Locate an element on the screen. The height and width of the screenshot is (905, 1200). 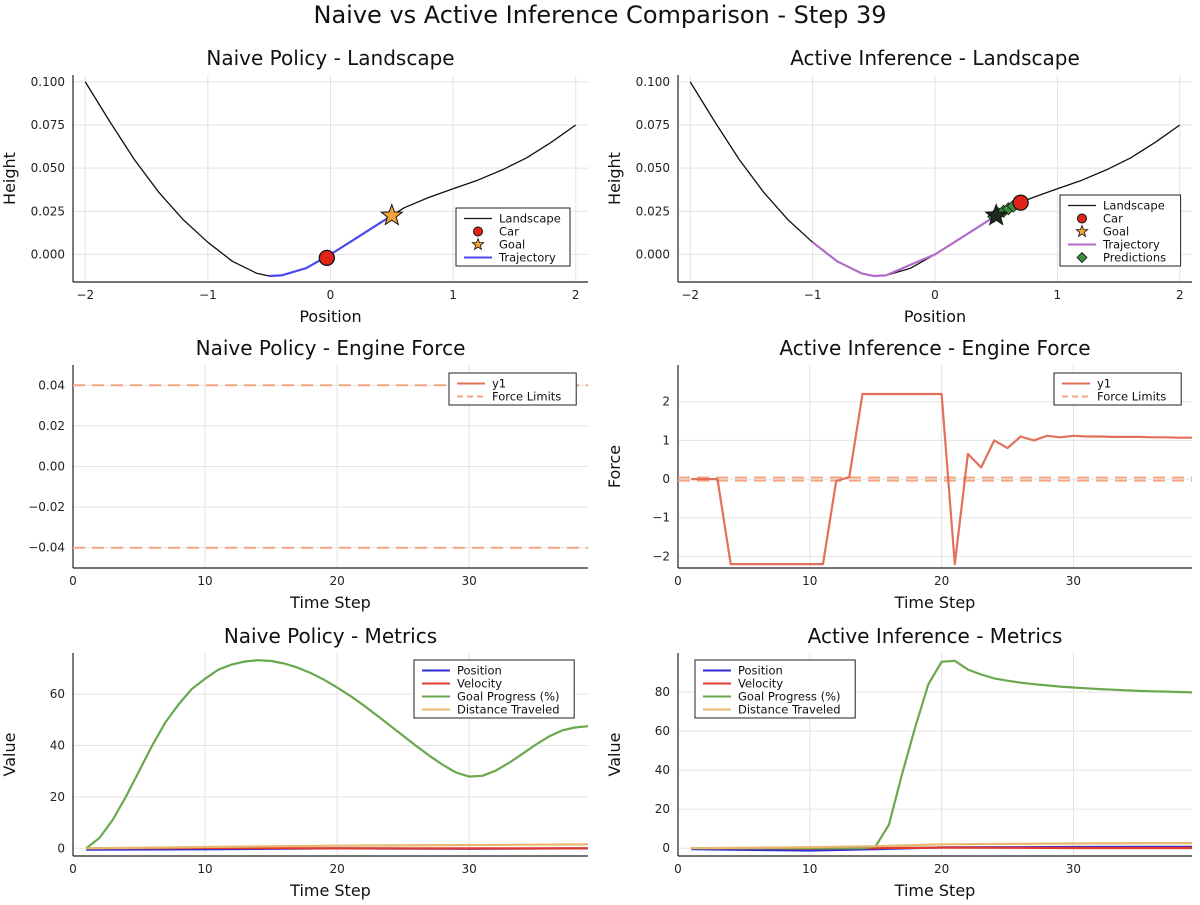
naive-metrics-title: Naive Policy - Metrics is located at coordinates (330, 636).